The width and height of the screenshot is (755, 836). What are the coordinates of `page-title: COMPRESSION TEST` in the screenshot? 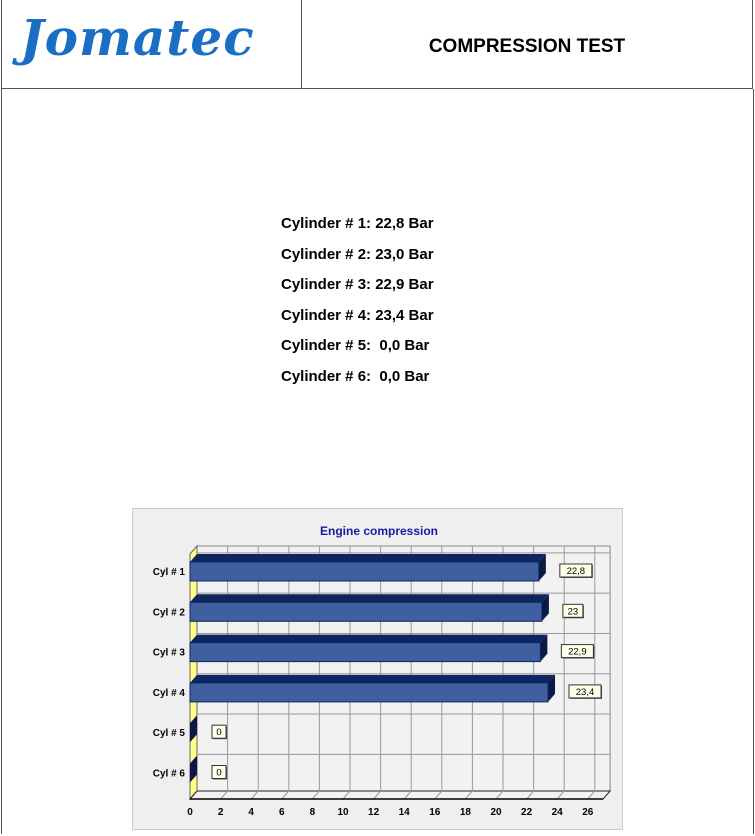 It's located at (527, 46).